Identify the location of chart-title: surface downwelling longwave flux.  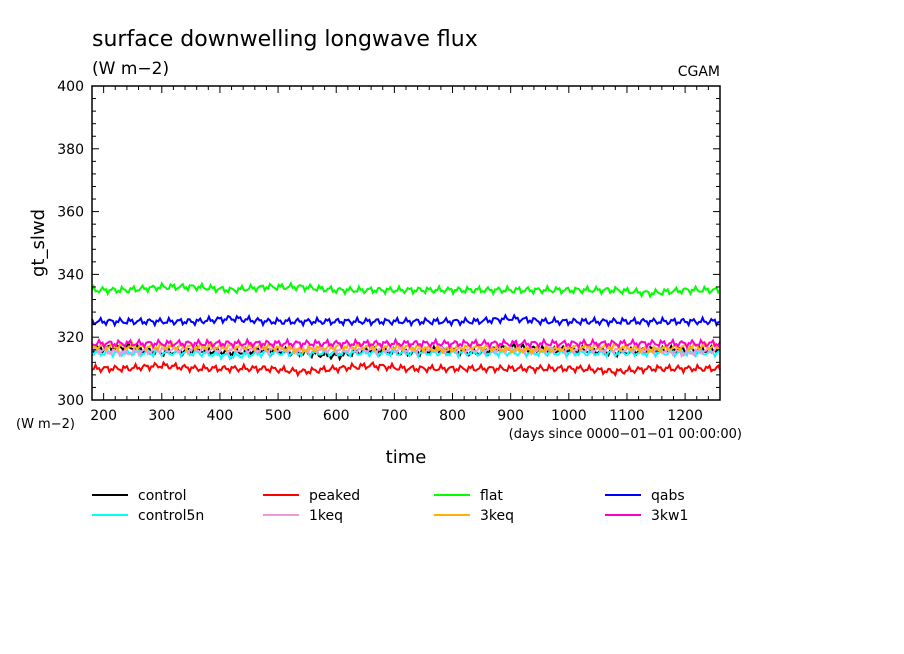
(285, 39).